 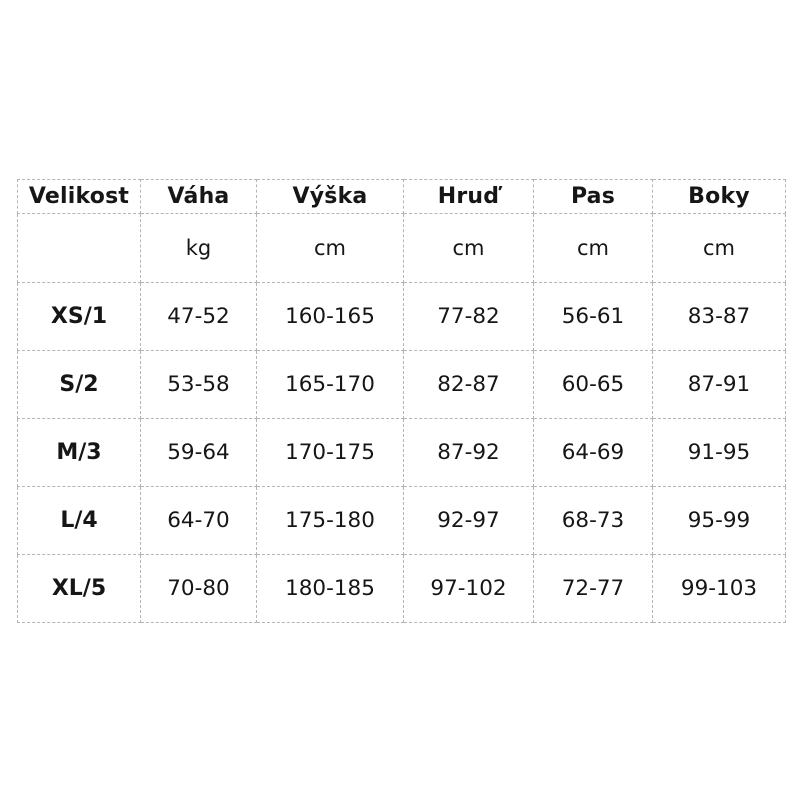 I want to click on value-cell: 87-91, so click(x=719, y=384).